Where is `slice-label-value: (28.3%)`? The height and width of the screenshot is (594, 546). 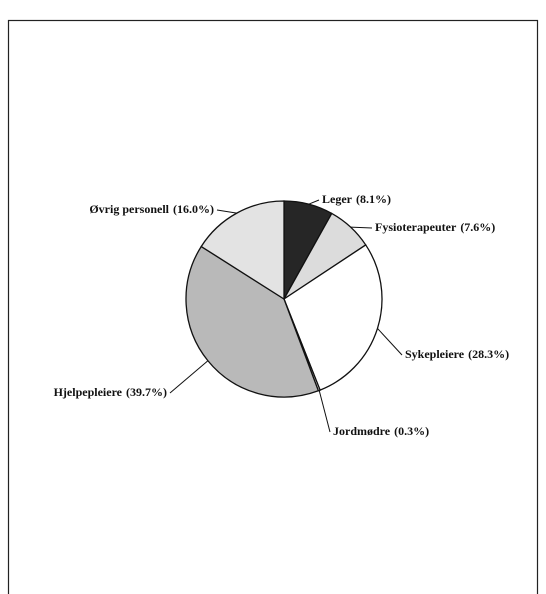
slice-label-value: (28.3%) is located at coordinates (488, 354).